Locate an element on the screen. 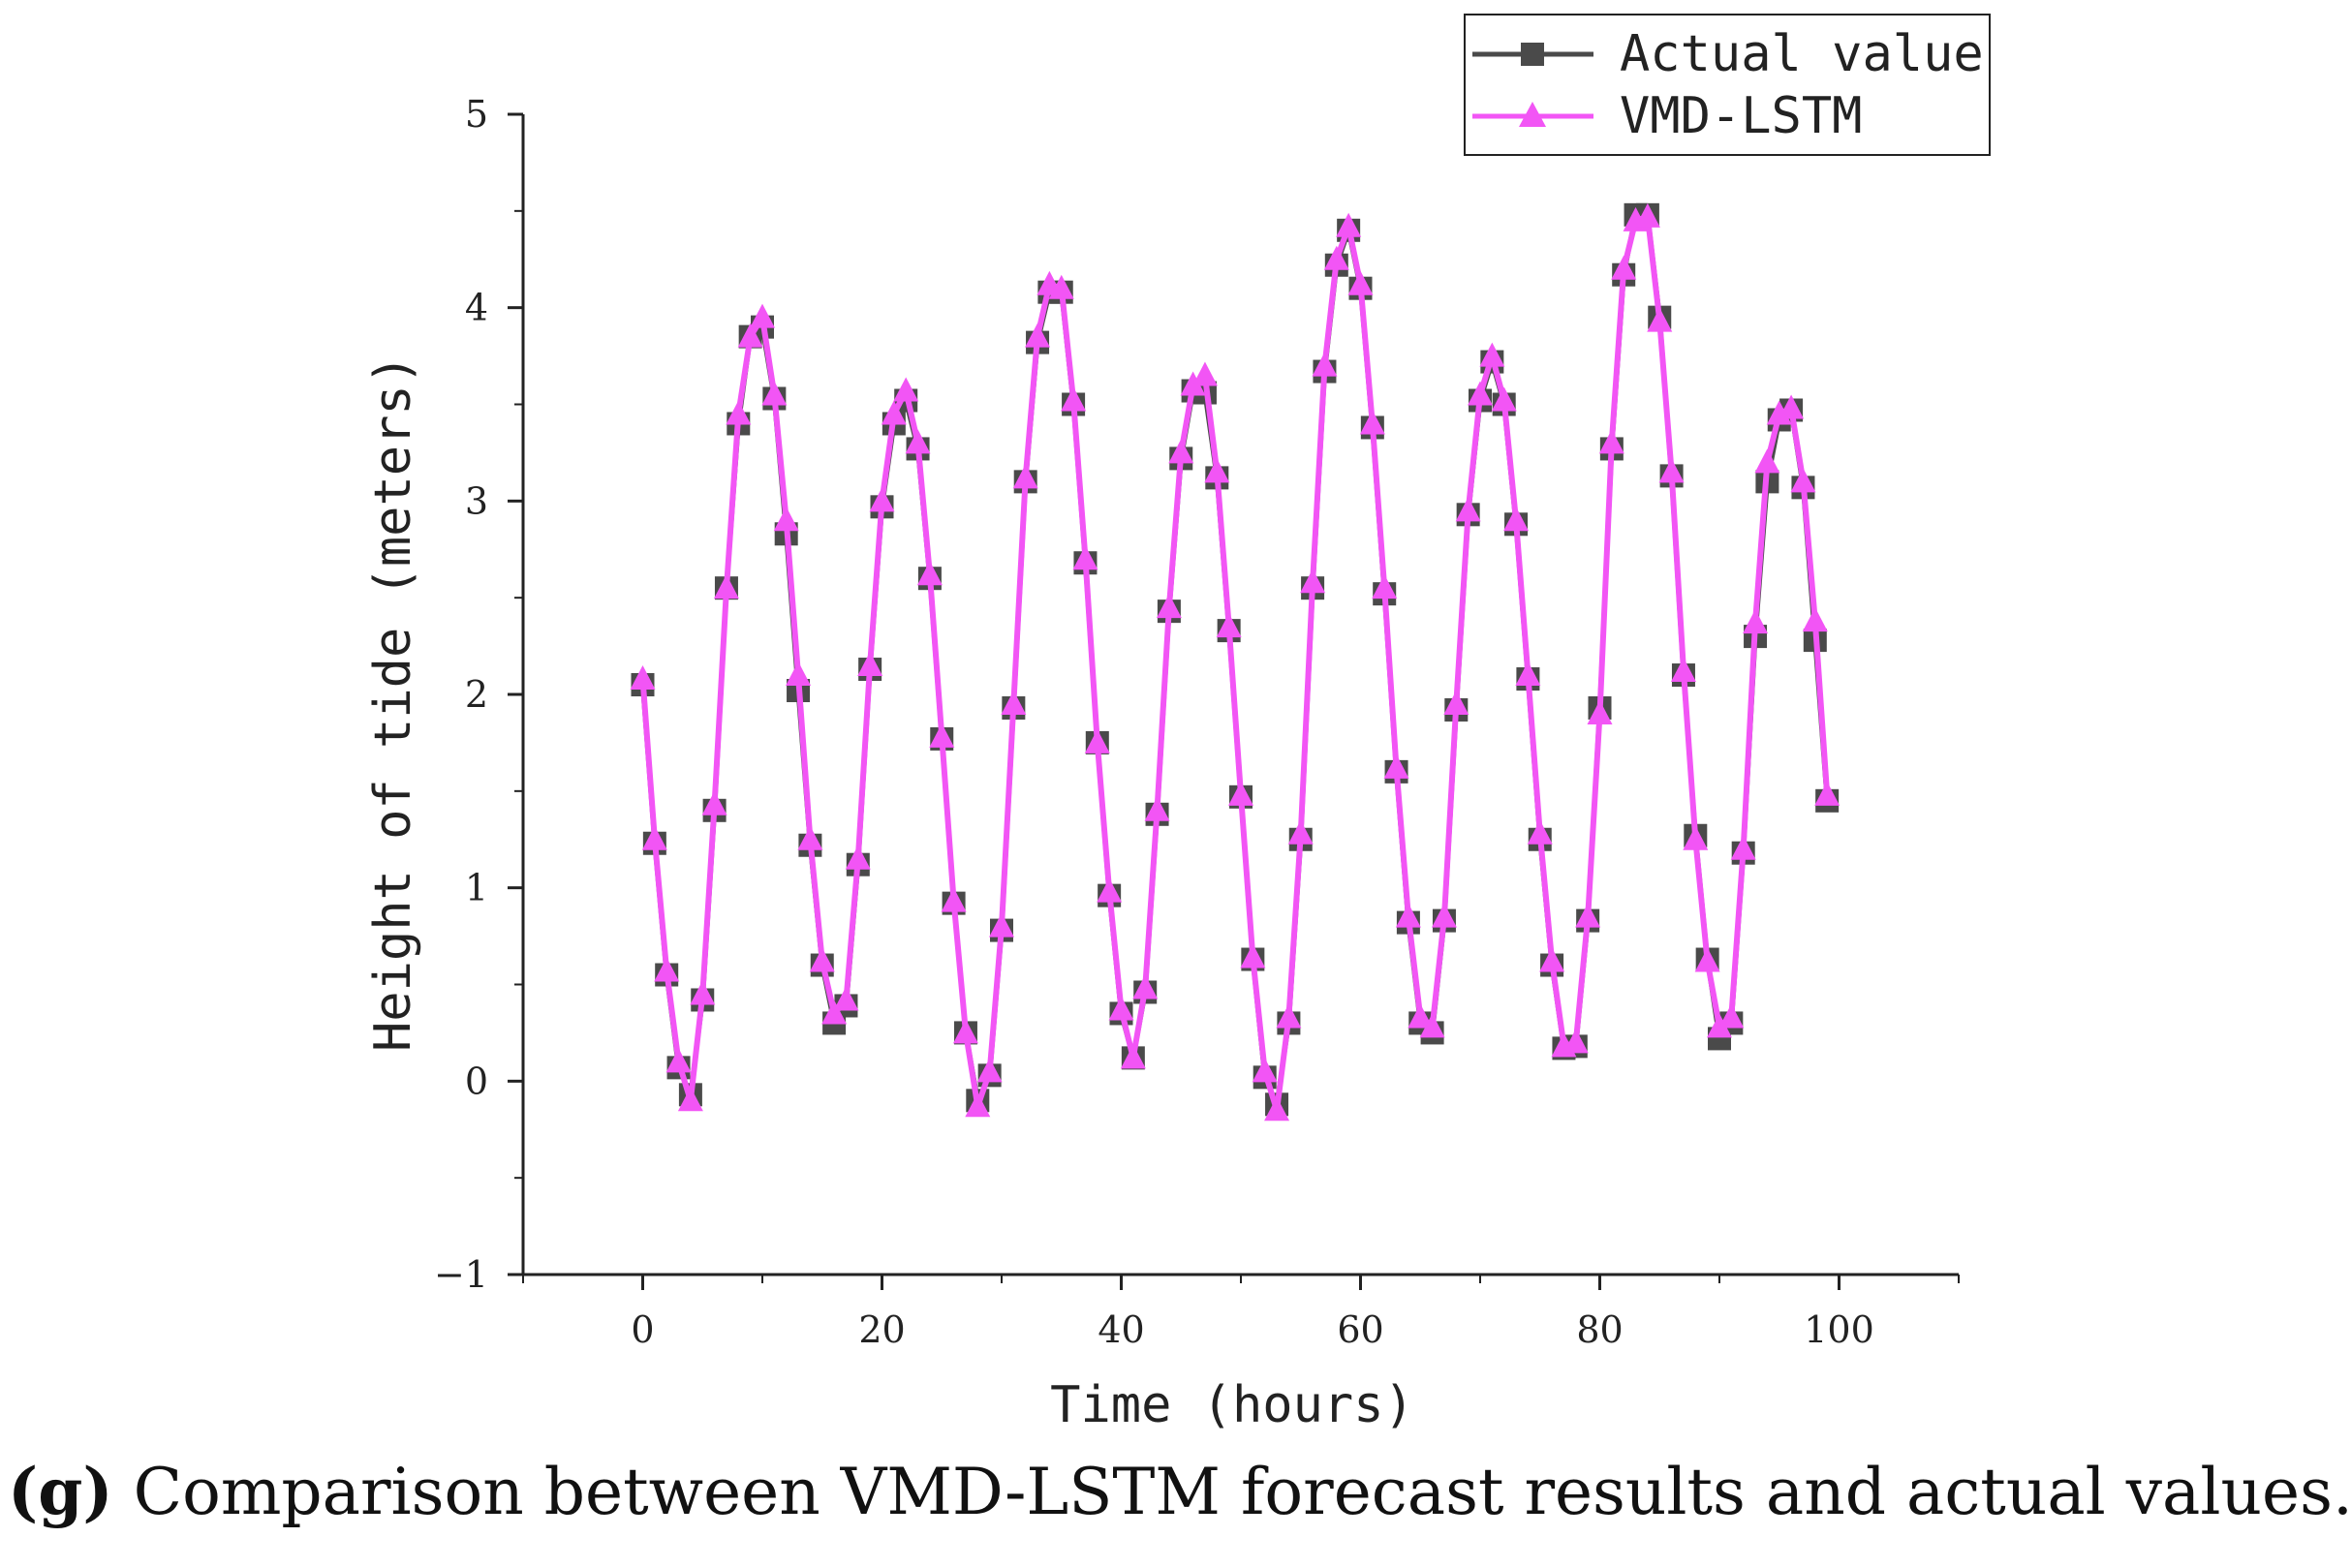  legend: Actual value VMD-LSTM is located at coordinates (1727, 85).